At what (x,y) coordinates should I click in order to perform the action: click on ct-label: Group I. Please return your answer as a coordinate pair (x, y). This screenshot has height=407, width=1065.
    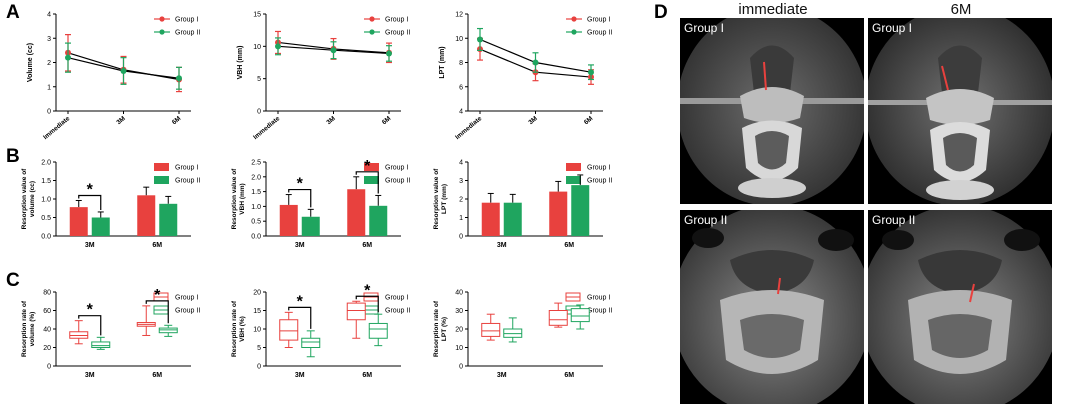
    Looking at the image, I should click on (892, 28).